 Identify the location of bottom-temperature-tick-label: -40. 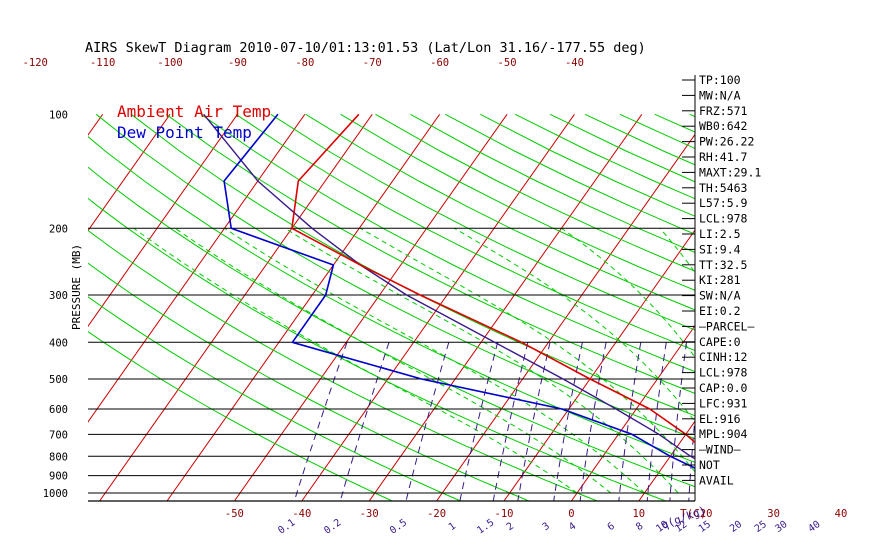
(301, 514).